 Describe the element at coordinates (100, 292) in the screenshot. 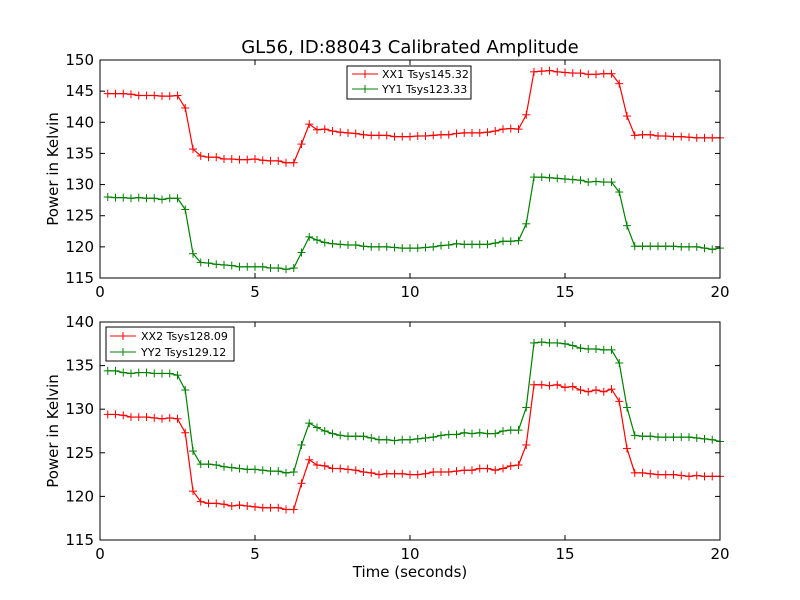

I see `top-xtick-label: 0` at that location.